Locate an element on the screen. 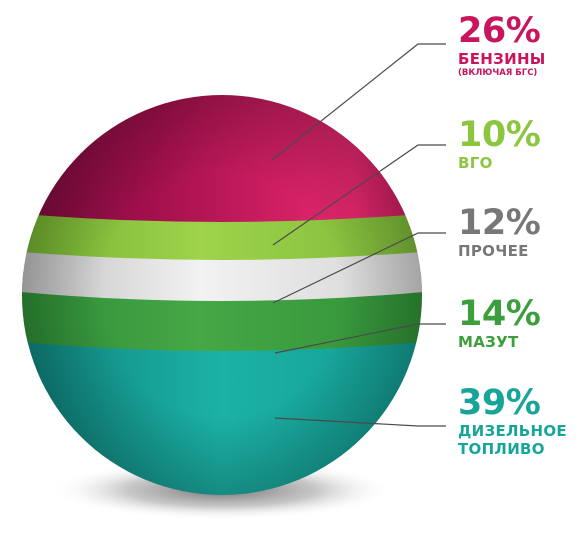 Image resolution: width=583 pixels, height=540 pixels. value-label: 12% is located at coordinates (499, 223).